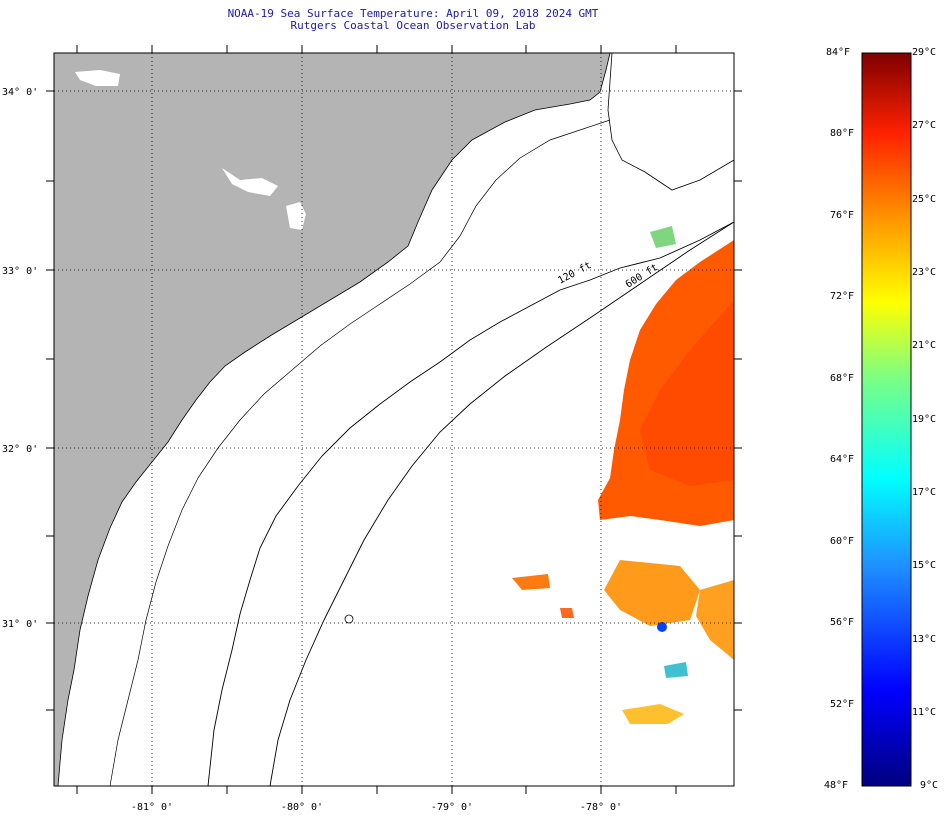 The width and height of the screenshot is (944, 817). What do you see at coordinates (152, 807) in the screenshot?
I see `lon-label: -81° 0'` at bounding box center [152, 807].